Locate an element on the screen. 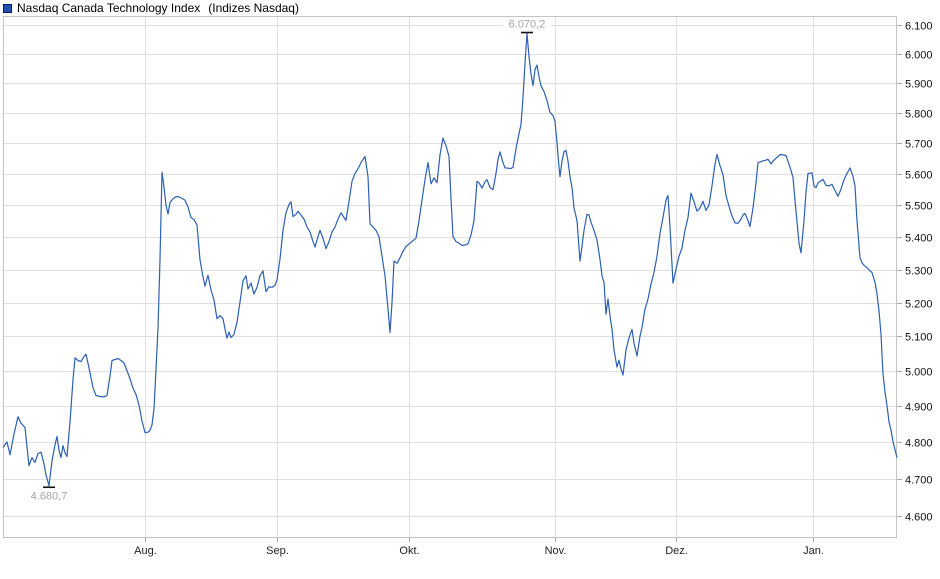  y-axis-label: 5.200 is located at coordinates (919, 305).